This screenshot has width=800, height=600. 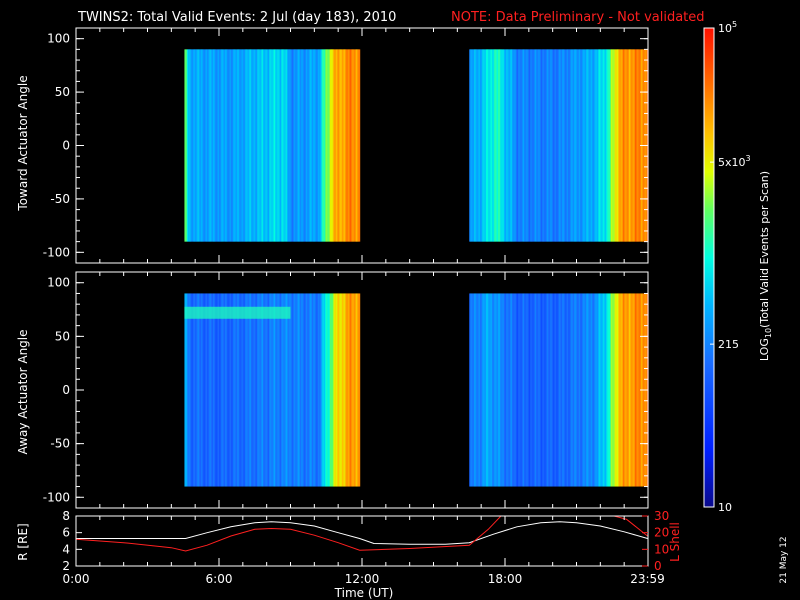 I want to click on y-tick-label: 4, so click(x=66, y=549).